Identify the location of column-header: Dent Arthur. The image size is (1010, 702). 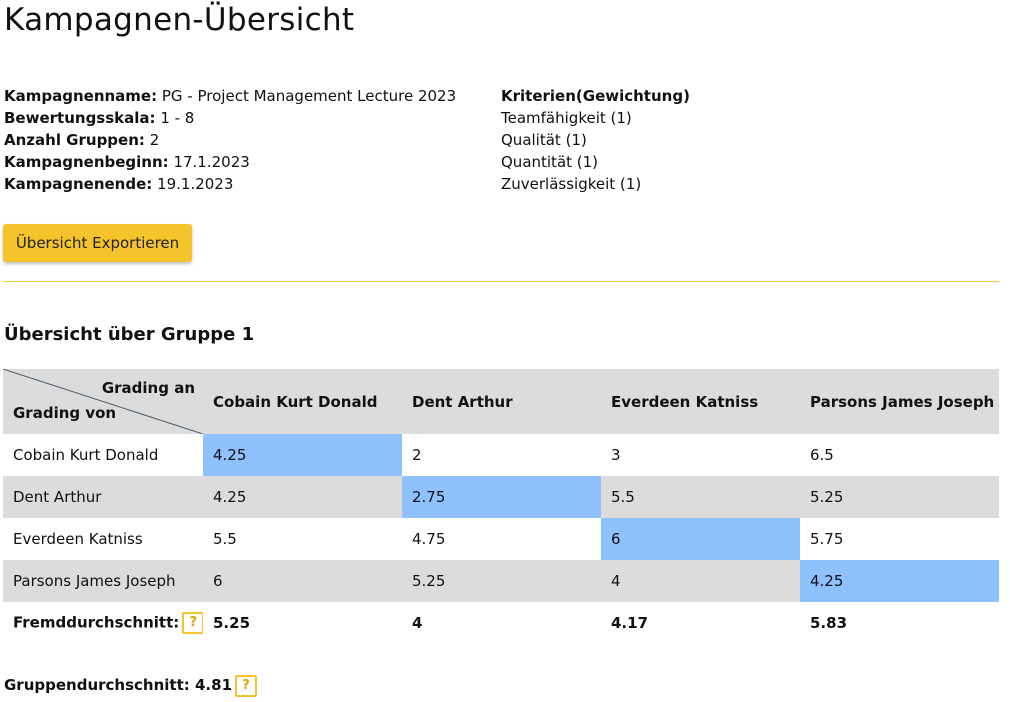
(462, 401).